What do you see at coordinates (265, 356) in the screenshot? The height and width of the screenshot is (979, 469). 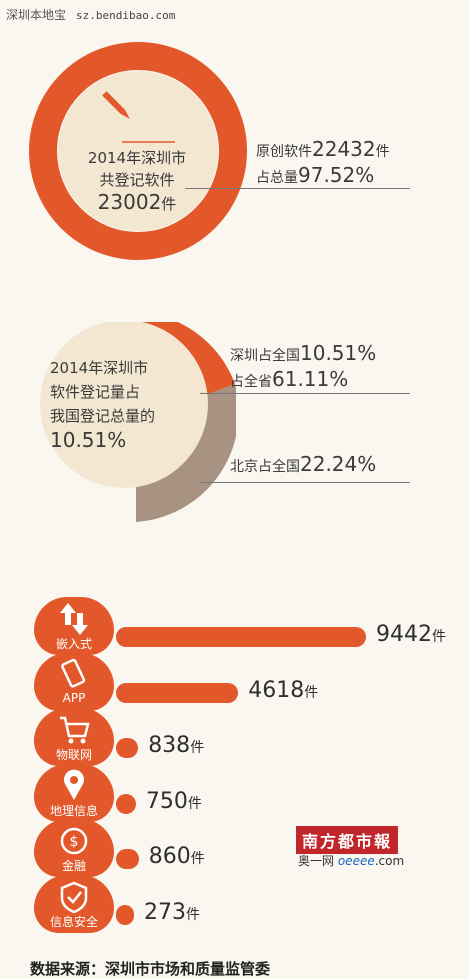 I see `stat-label: 深圳占全国` at bounding box center [265, 356].